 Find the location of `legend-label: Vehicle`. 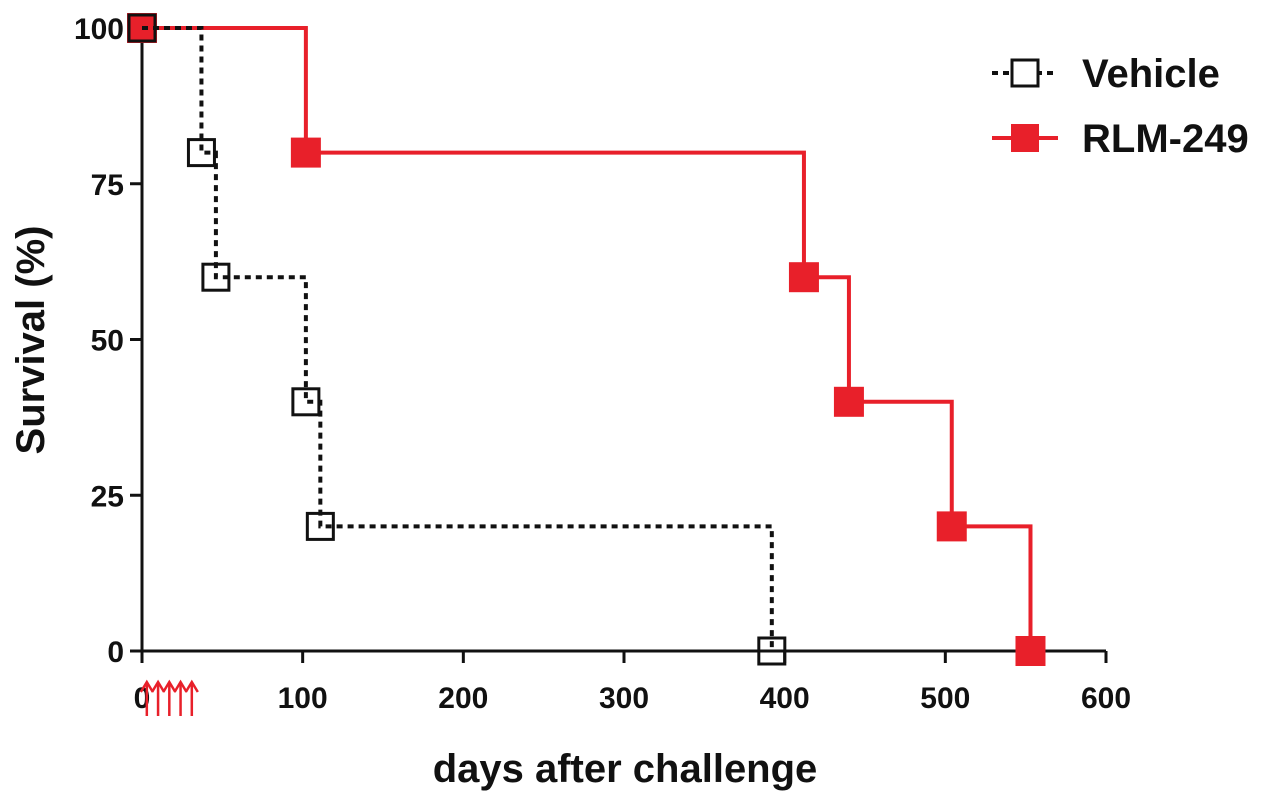

legend-label: Vehicle is located at coordinates (1151, 74).